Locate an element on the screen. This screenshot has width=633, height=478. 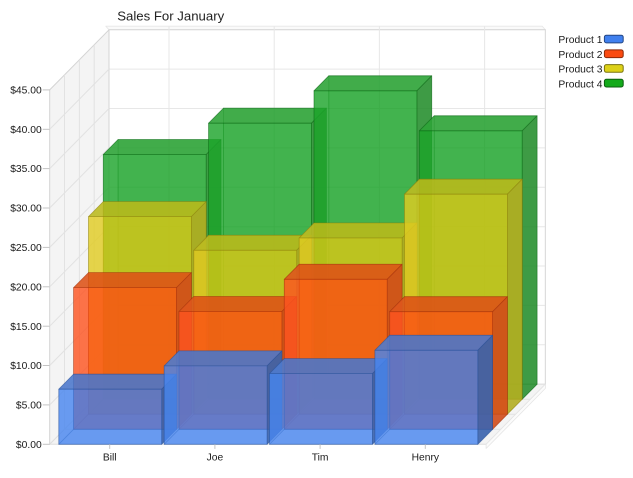
svg-text: Sales For January is located at coordinates (170, 16).